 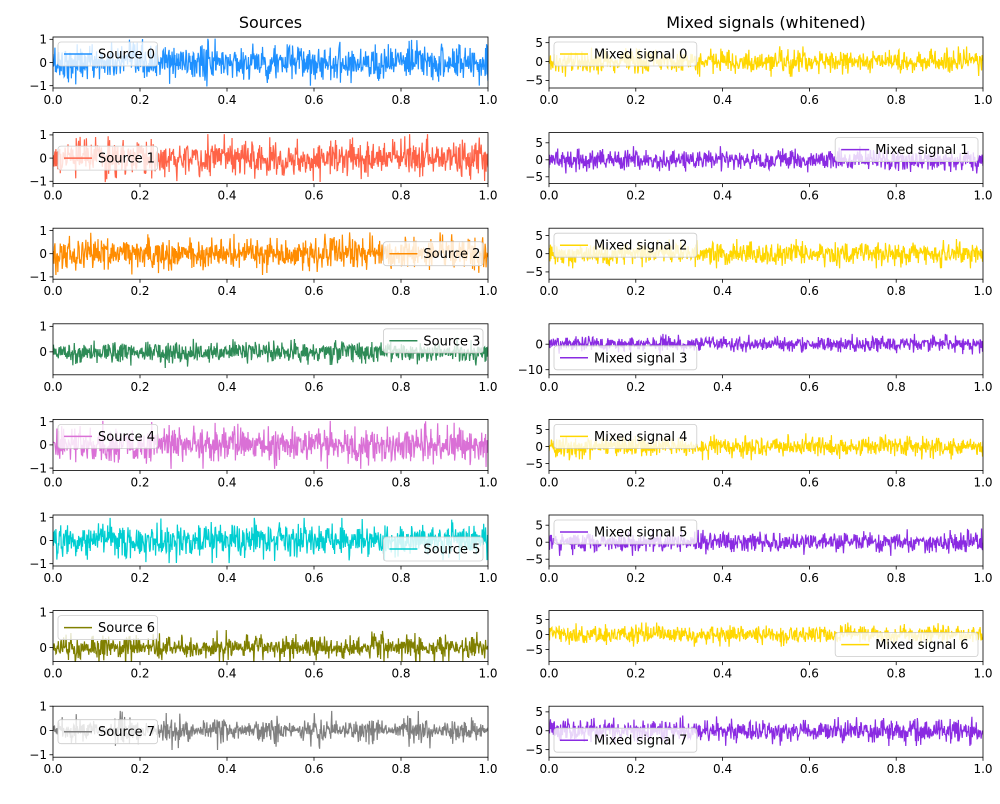 I want to click on legend-label: Source 3, so click(x=451, y=341).